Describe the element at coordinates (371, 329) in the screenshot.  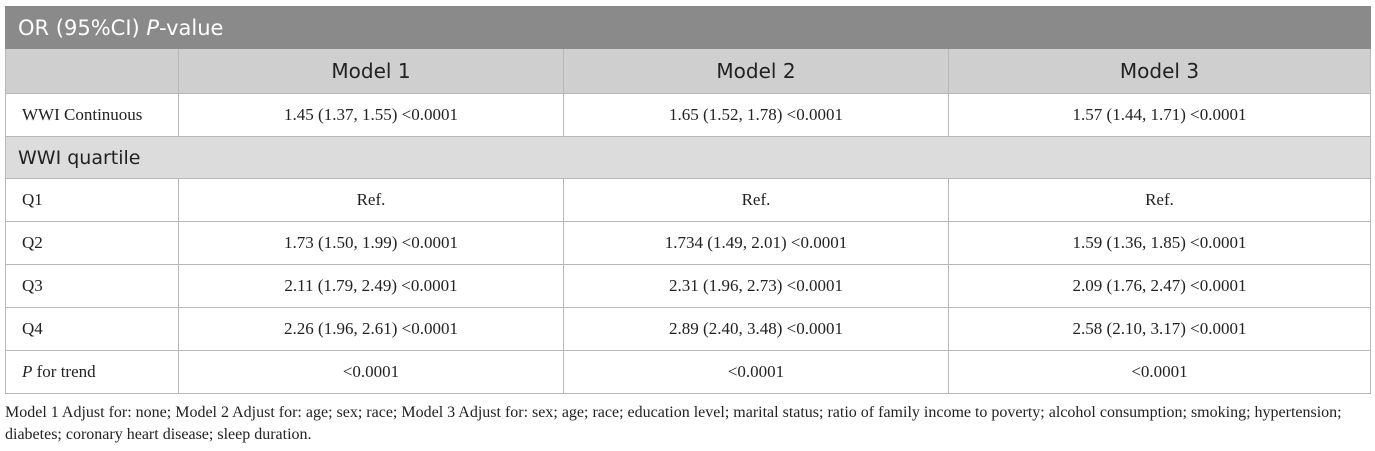
I see `table-cell: 2.26 (1.96, 2.61) <0.0001` at that location.